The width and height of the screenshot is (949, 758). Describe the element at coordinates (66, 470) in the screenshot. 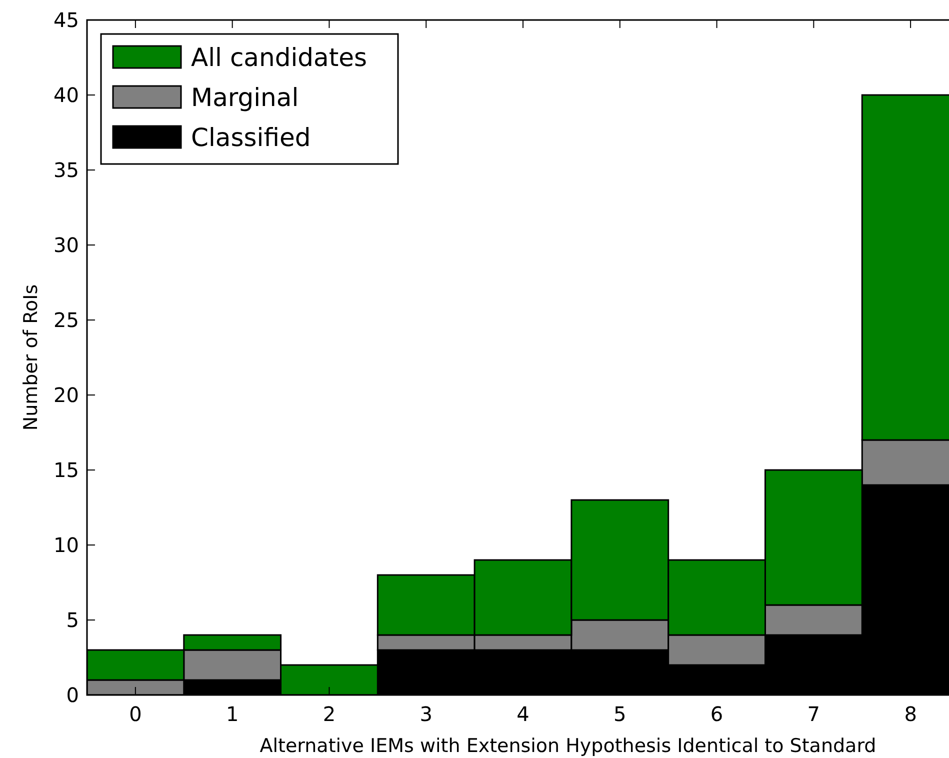

I see `y-tick-label: 15` at that location.